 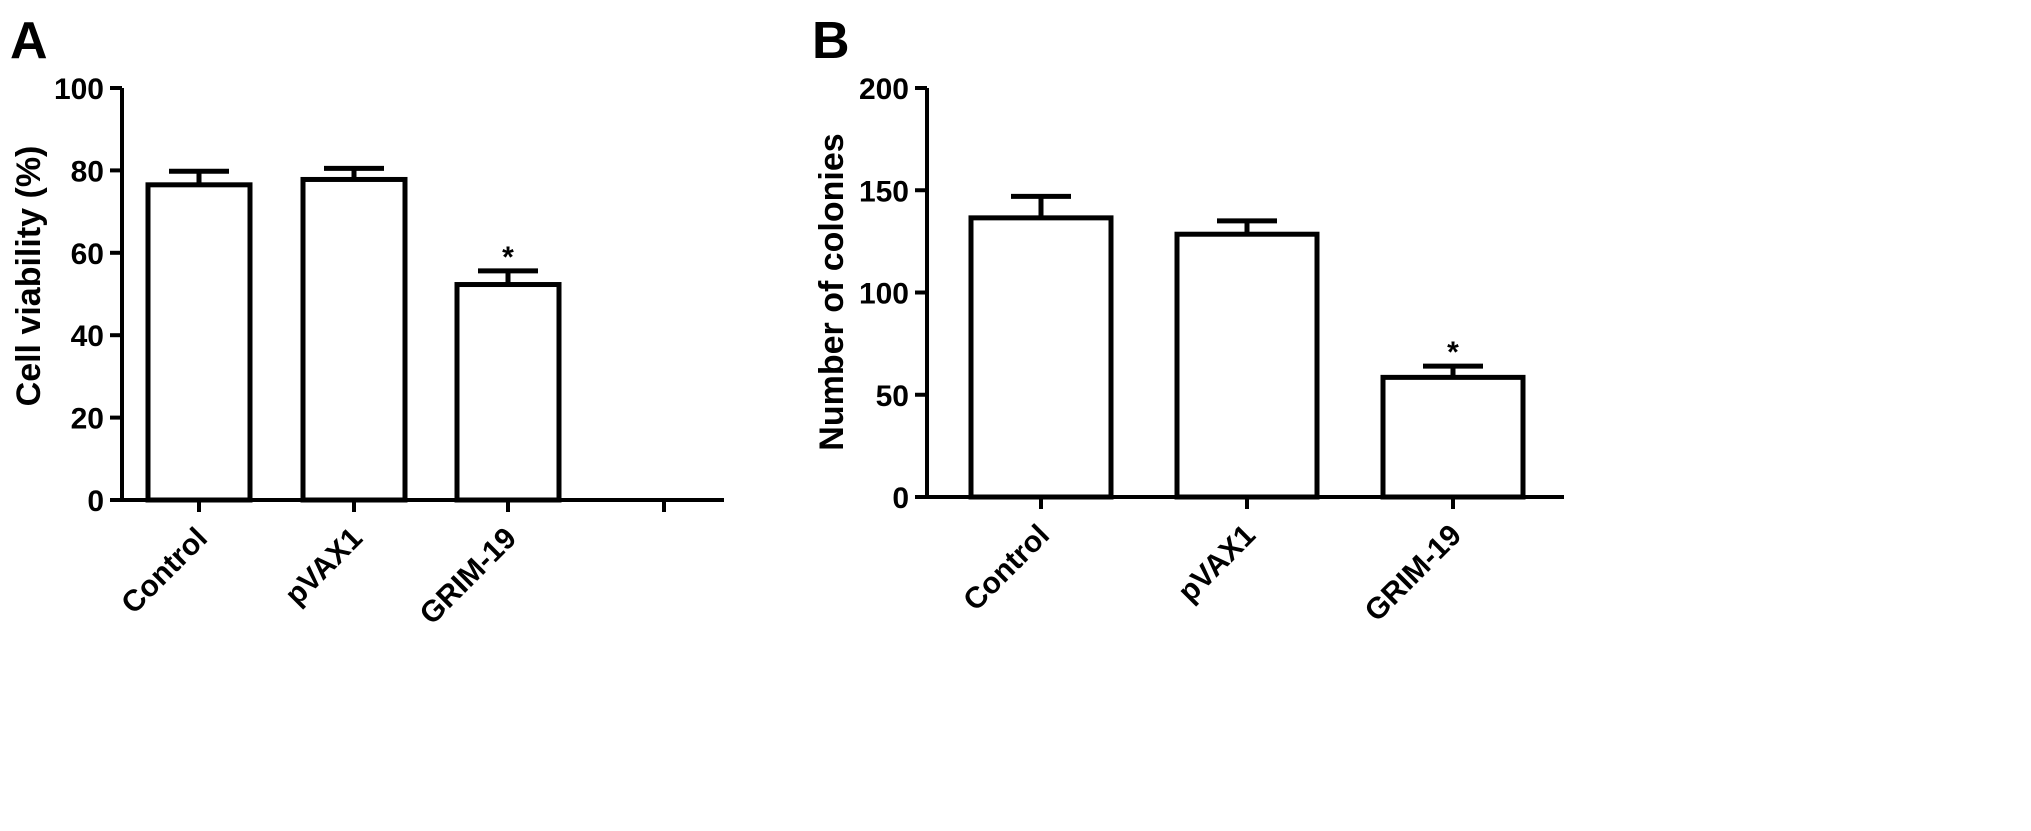 I want to click on y-tick-label: 200, so click(x=884, y=89).